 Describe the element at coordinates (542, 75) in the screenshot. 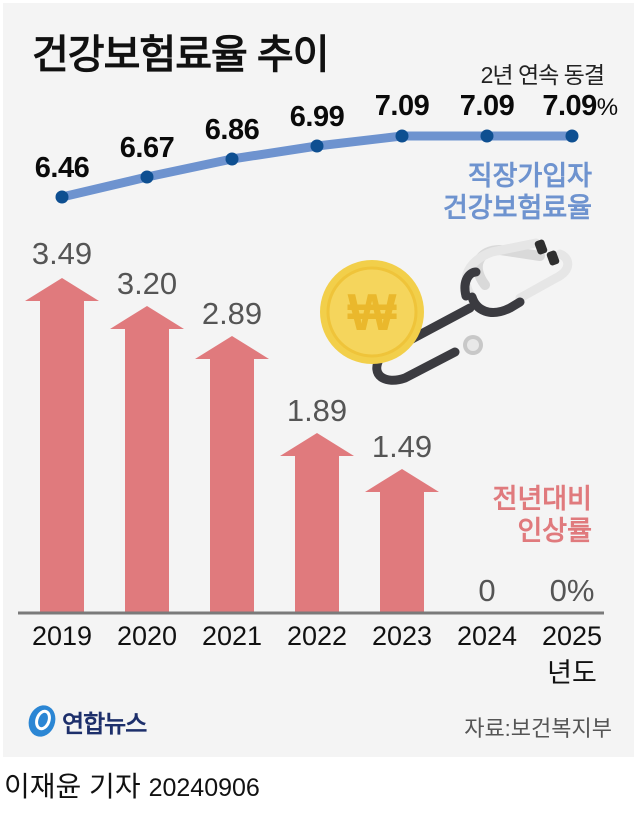

I see `freeze-annotation: 2년 연속 동결` at that location.